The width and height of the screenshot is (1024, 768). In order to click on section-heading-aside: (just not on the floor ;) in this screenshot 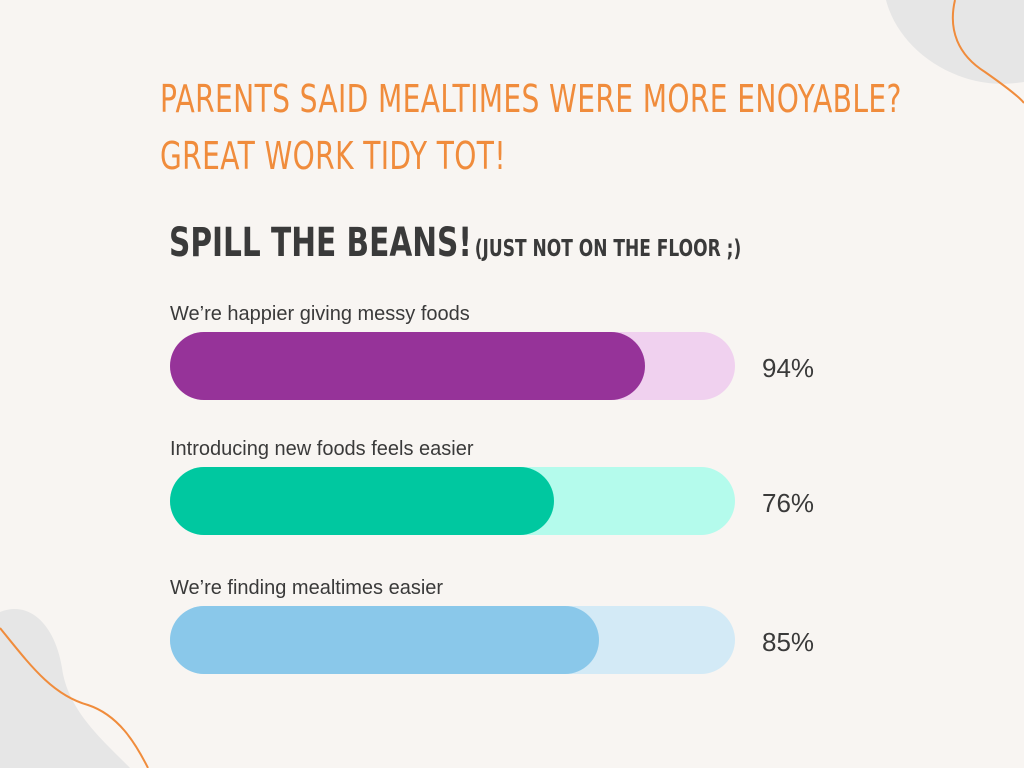, I will do `click(608, 249)`.